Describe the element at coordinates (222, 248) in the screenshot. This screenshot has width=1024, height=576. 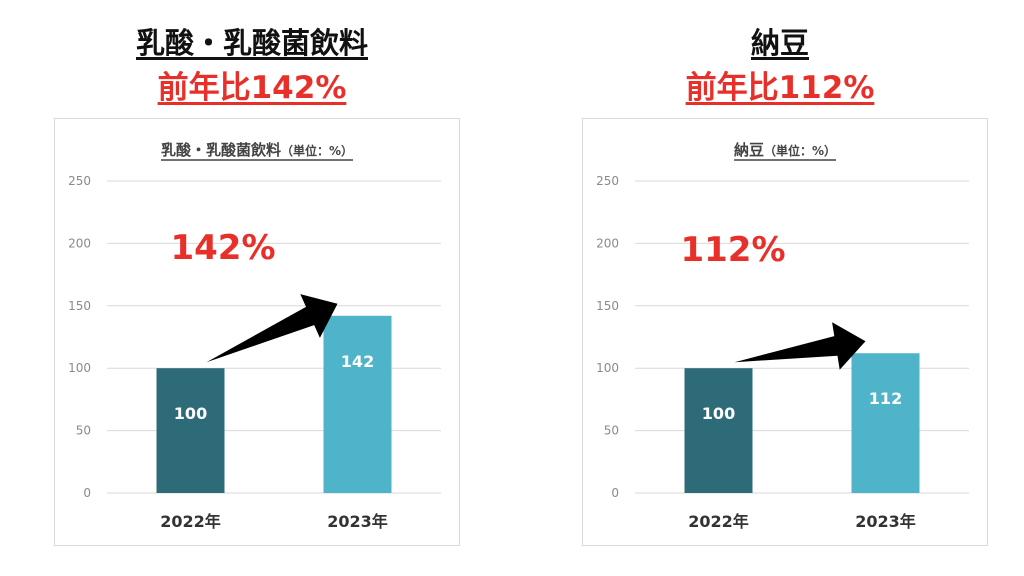
I see `growth-annotation: 142%` at that location.